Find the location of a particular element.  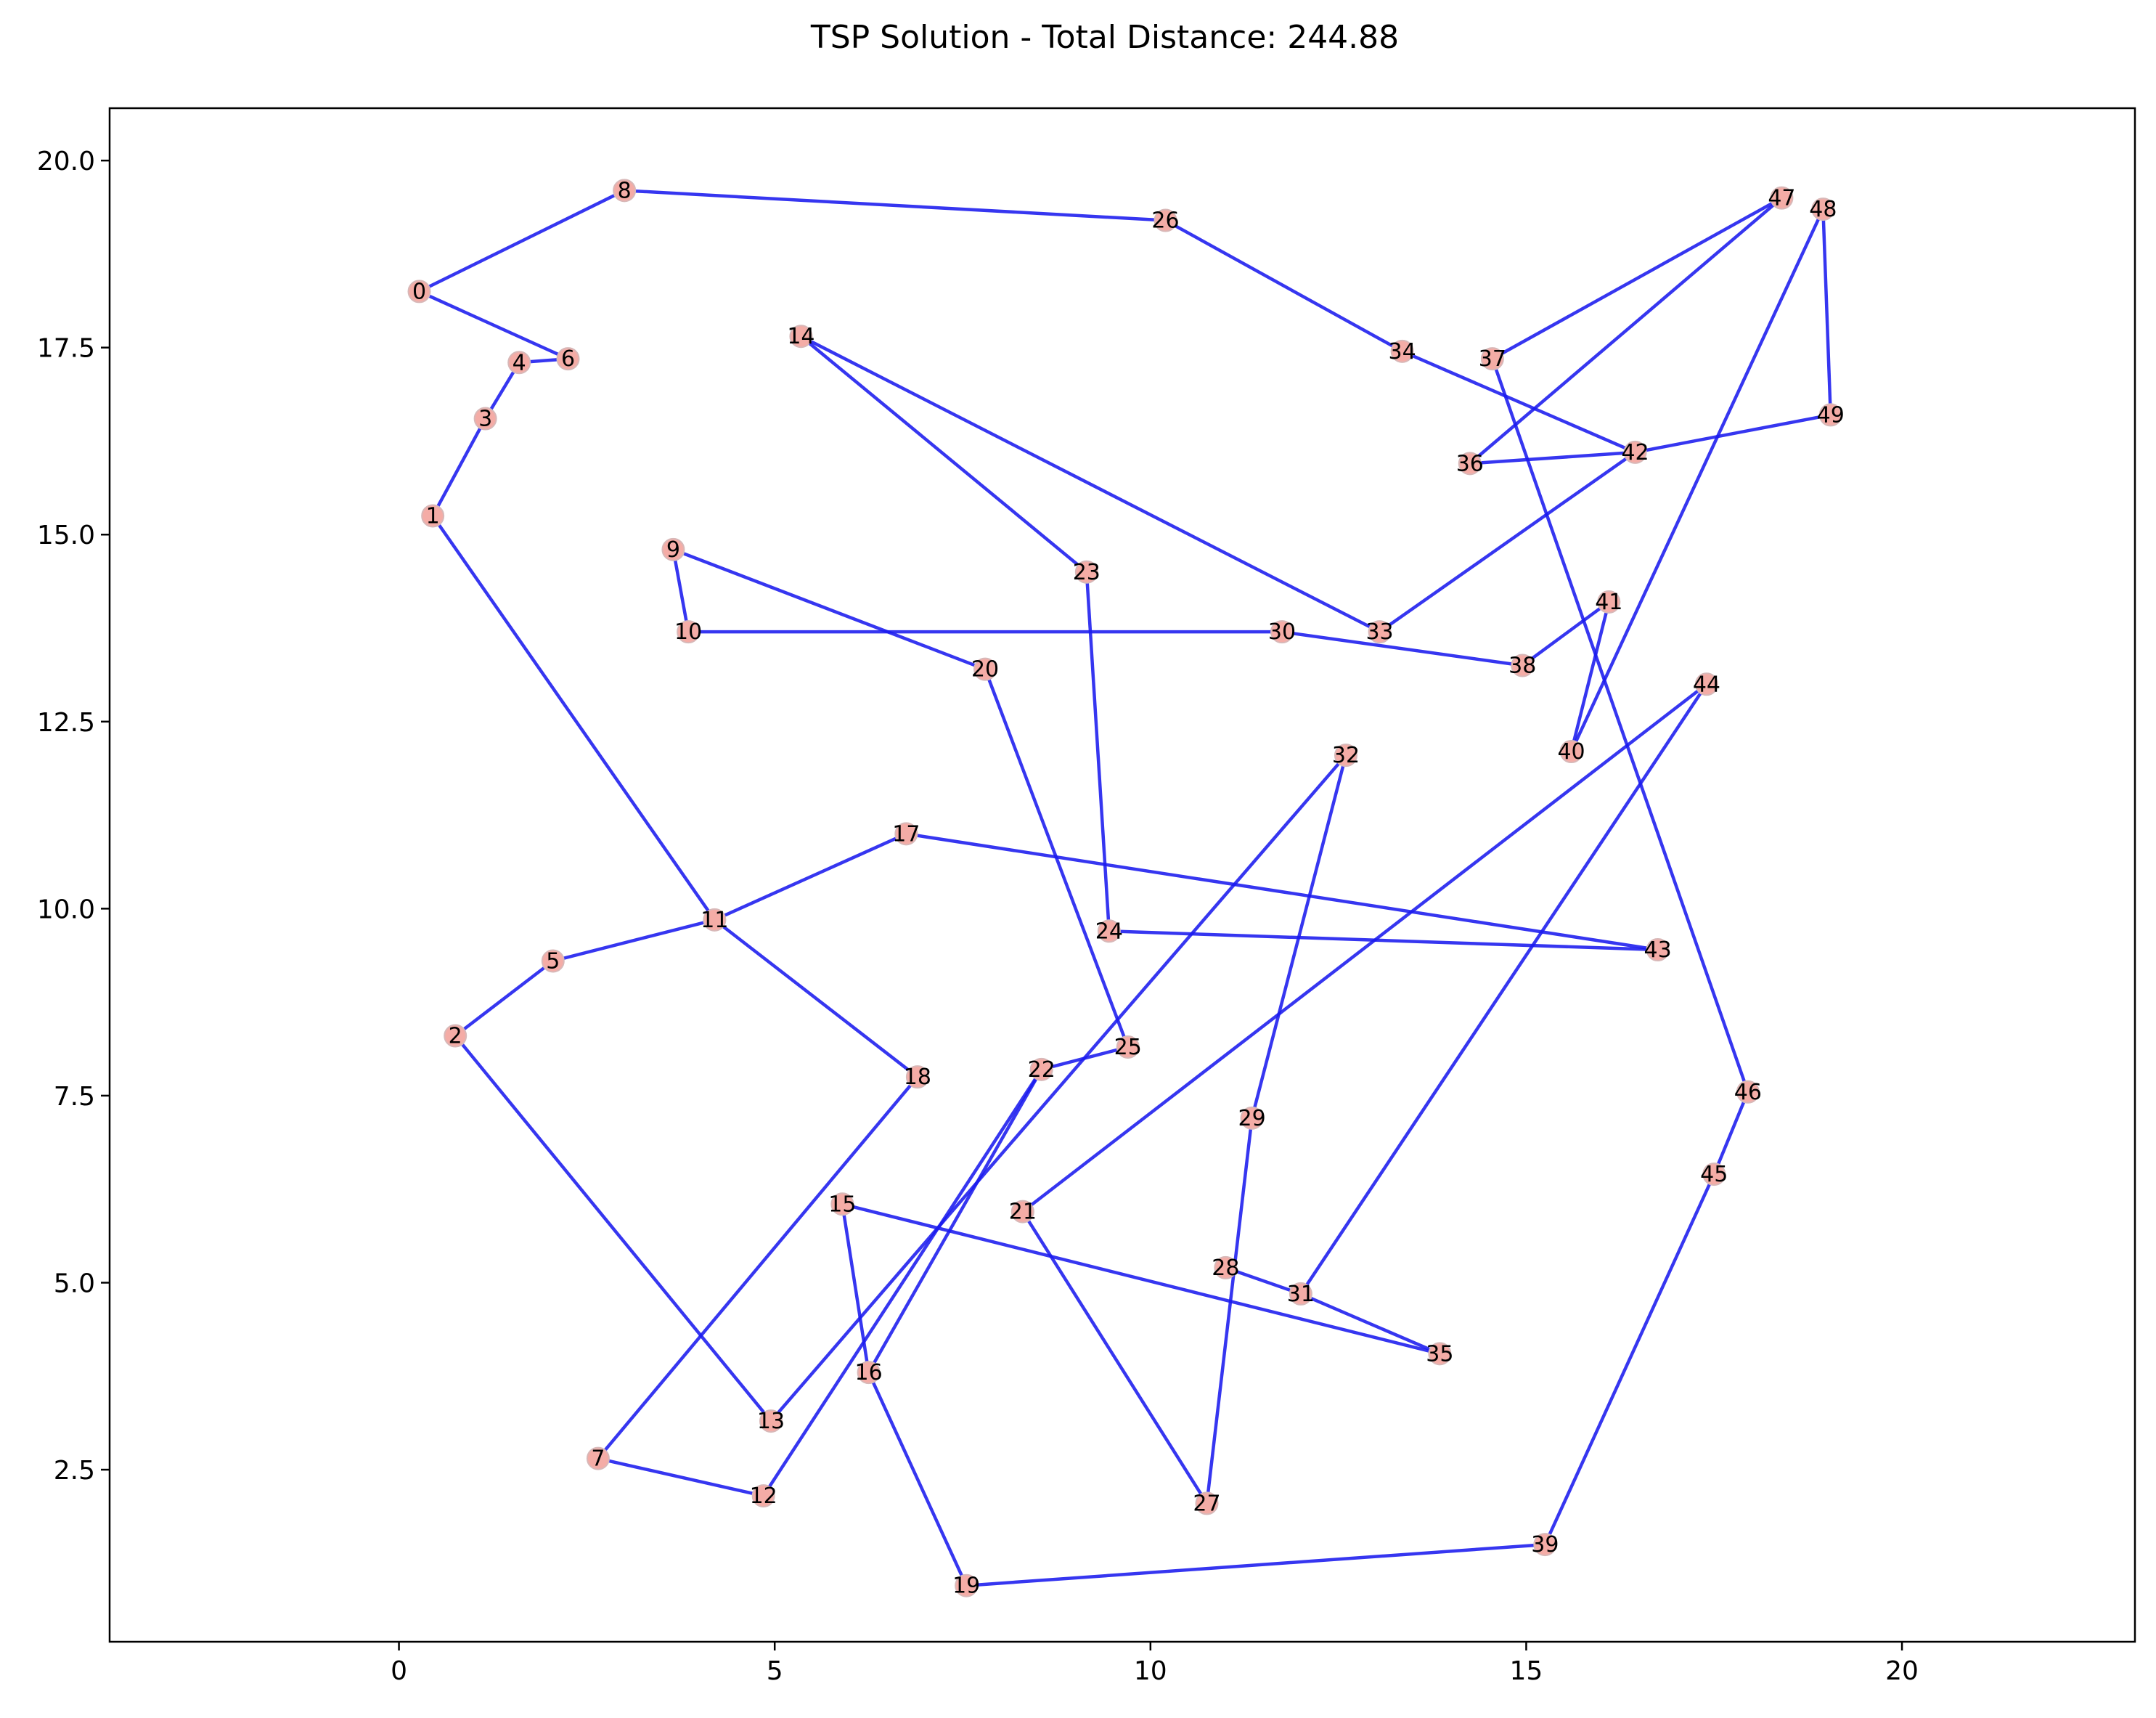

city-label: 4 is located at coordinates (519, 362).